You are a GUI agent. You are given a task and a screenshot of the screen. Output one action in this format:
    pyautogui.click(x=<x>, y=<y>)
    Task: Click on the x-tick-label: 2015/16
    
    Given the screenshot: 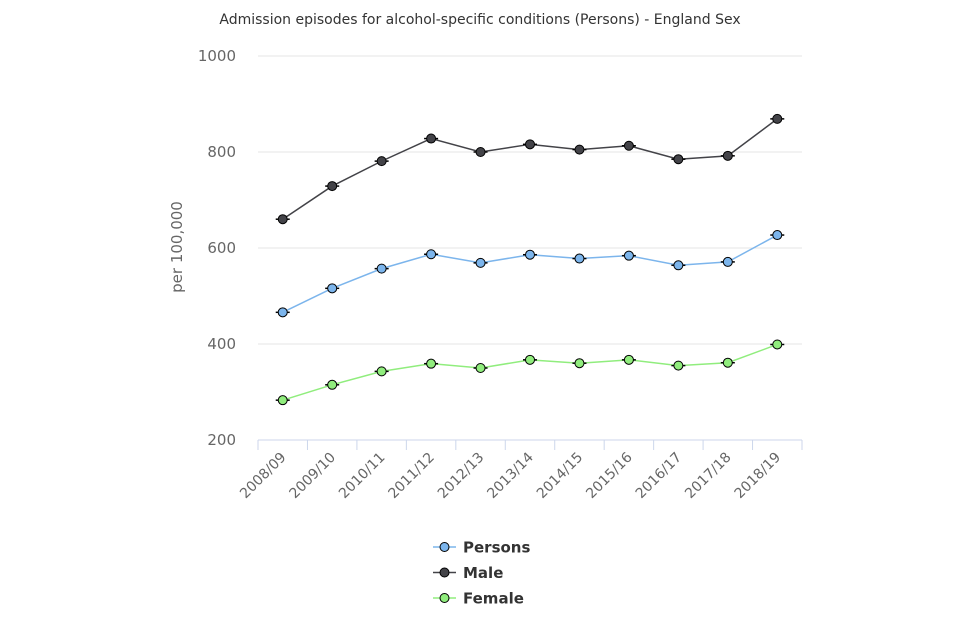 What is the action you would take?
    pyautogui.click(x=609, y=475)
    